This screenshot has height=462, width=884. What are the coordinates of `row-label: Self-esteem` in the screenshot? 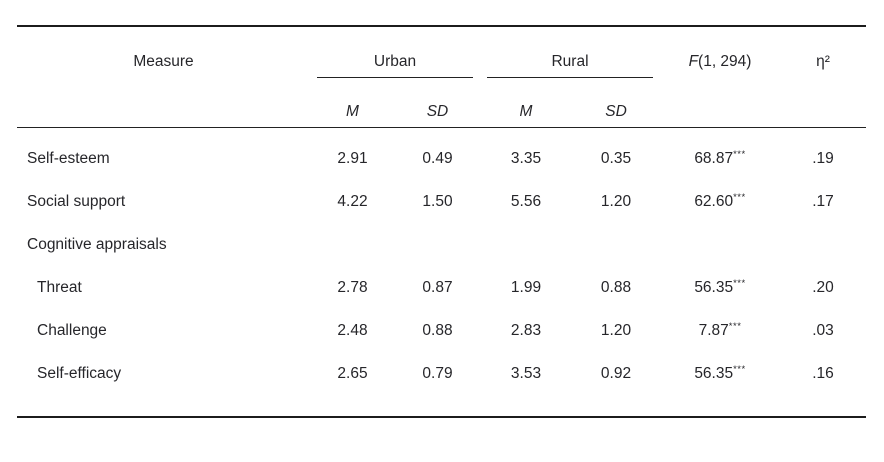 It's located at (68, 158).